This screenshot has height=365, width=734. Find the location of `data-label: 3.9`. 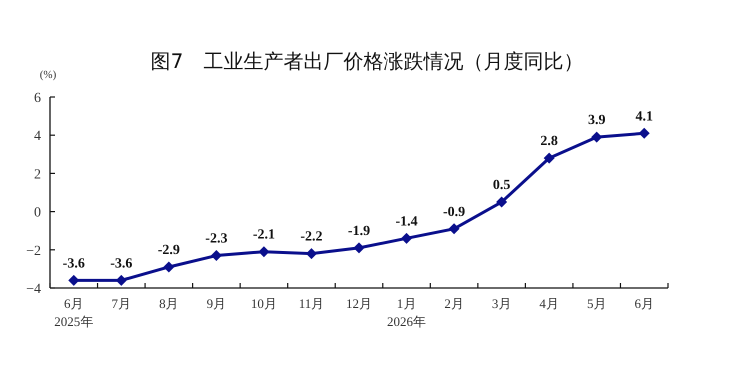

data-label: 3.9 is located at coordinates (597, 120).